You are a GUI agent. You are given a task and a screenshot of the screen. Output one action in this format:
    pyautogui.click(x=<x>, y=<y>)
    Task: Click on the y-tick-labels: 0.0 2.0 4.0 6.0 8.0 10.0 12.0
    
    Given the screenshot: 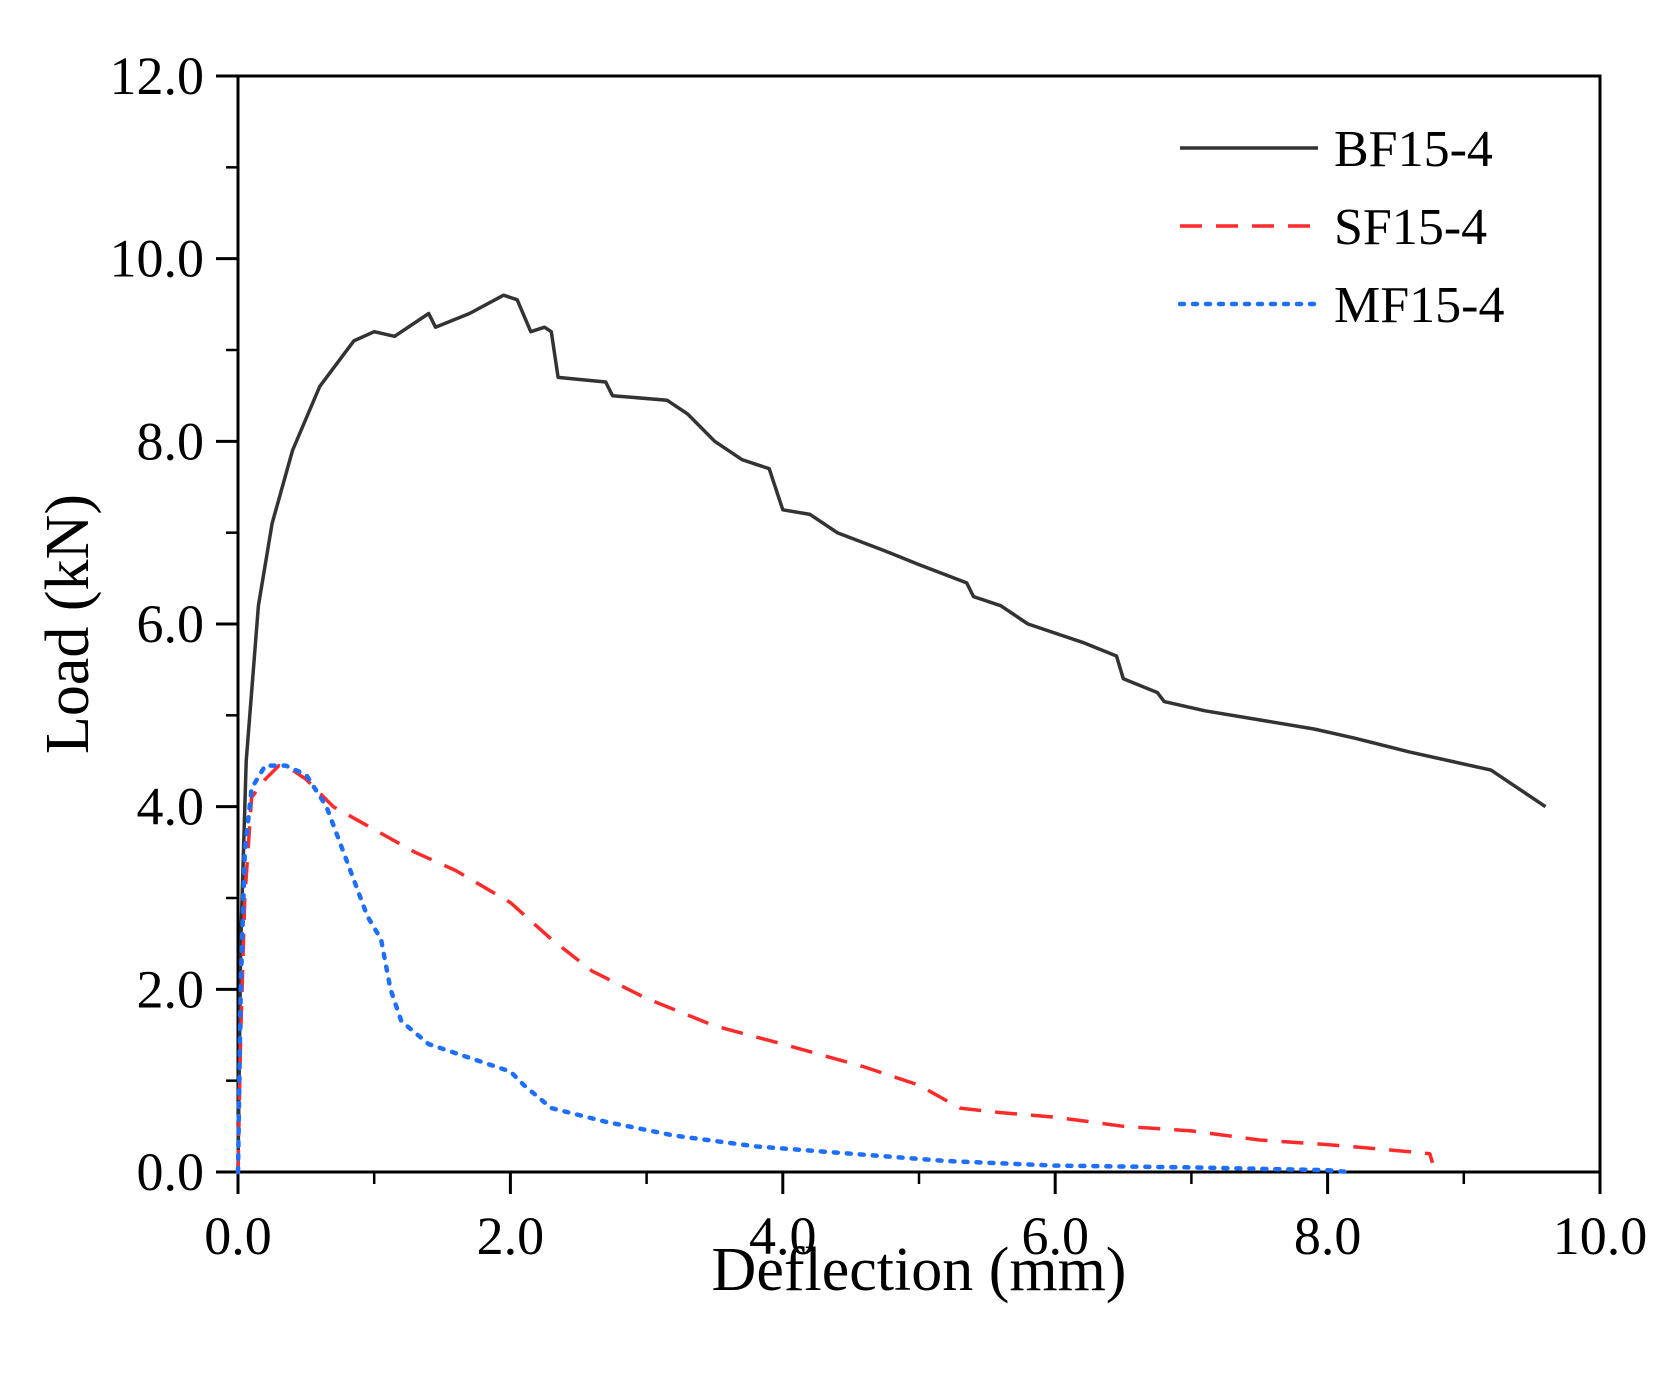 What is the action you would take?
    pyautogui.click(x=157, y=624)
    